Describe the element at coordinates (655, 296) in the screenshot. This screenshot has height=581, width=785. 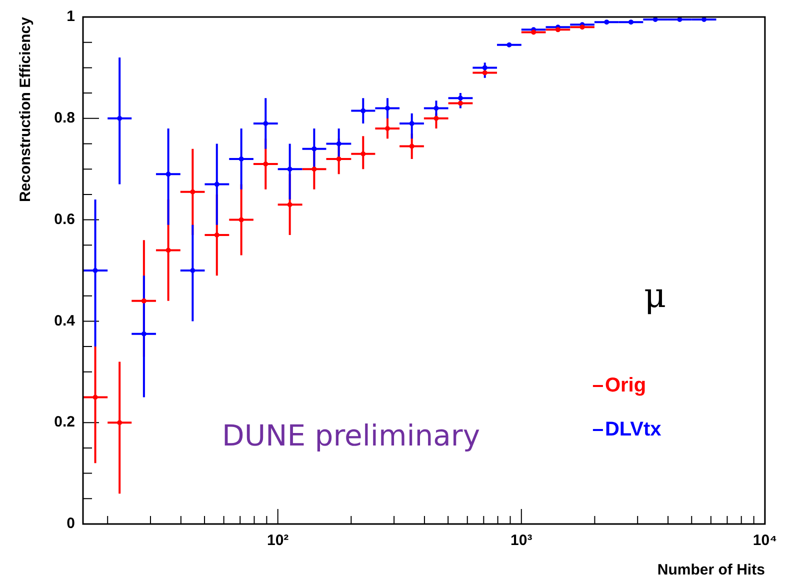
I see `annotation: μ` at that location.